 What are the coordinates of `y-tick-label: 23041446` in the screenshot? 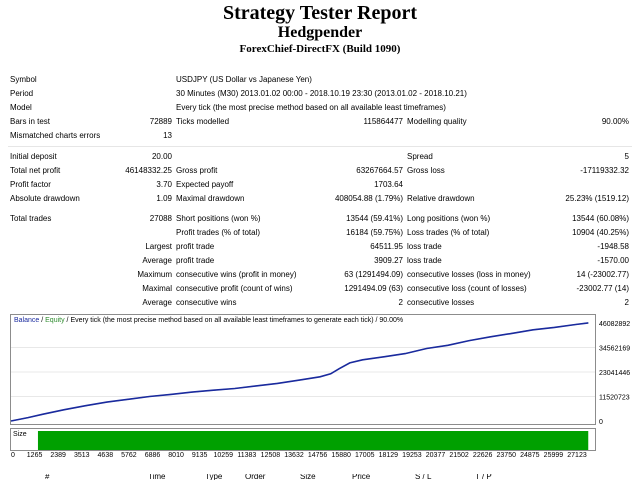 It's located at (614, 373).